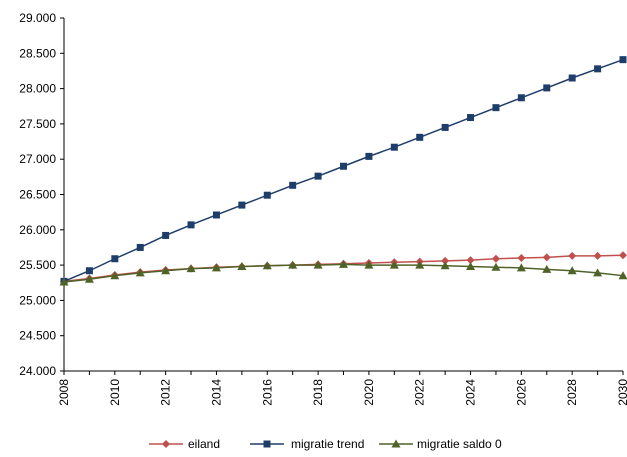 The width and height of the screenshot is (627, 457). What do you see at coordinates (37, 336) in the screenshot?
I see `y-tick-label: 24.500` at bounding box center [37, 336].